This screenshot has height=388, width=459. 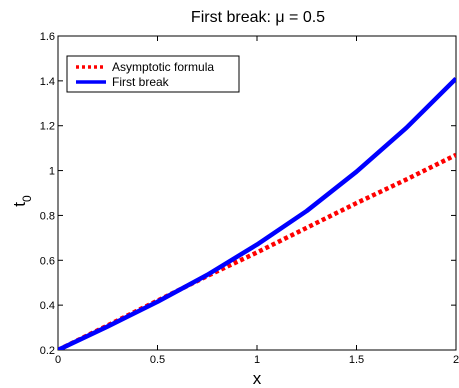 What do you see at coordinates (257, 360) in the screenshot?
I see `x-tick-label: 1` at bounding box center [257, 360].